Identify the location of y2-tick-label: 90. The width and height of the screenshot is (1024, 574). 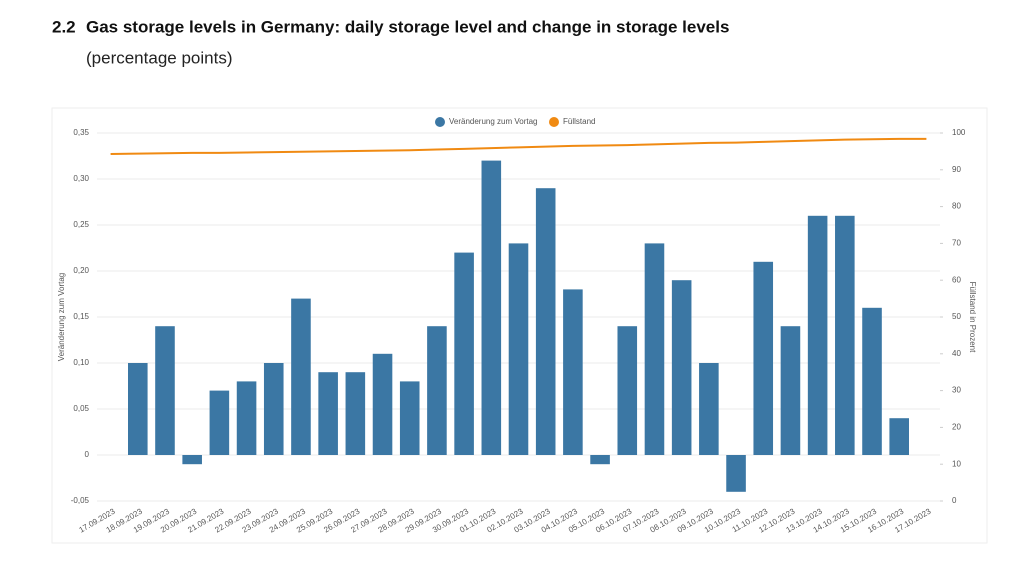
(956, 169).